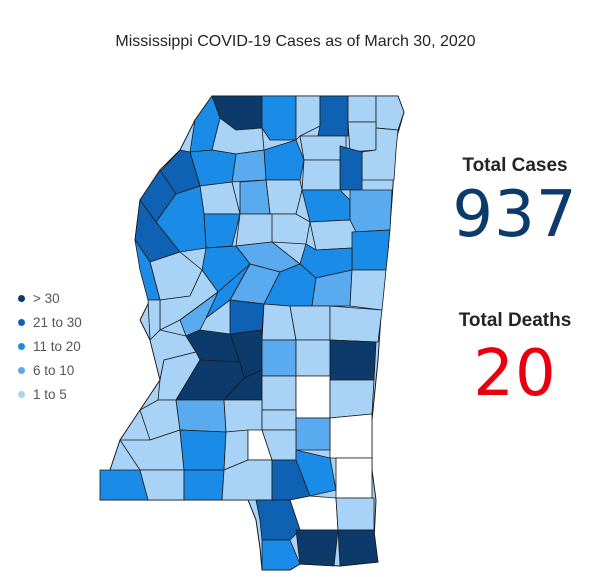 The image size is (591, 577). I want to click on legend: > 30 21 to 30 11 to 20 6 to 10 1 to 5, so click(50, 346).